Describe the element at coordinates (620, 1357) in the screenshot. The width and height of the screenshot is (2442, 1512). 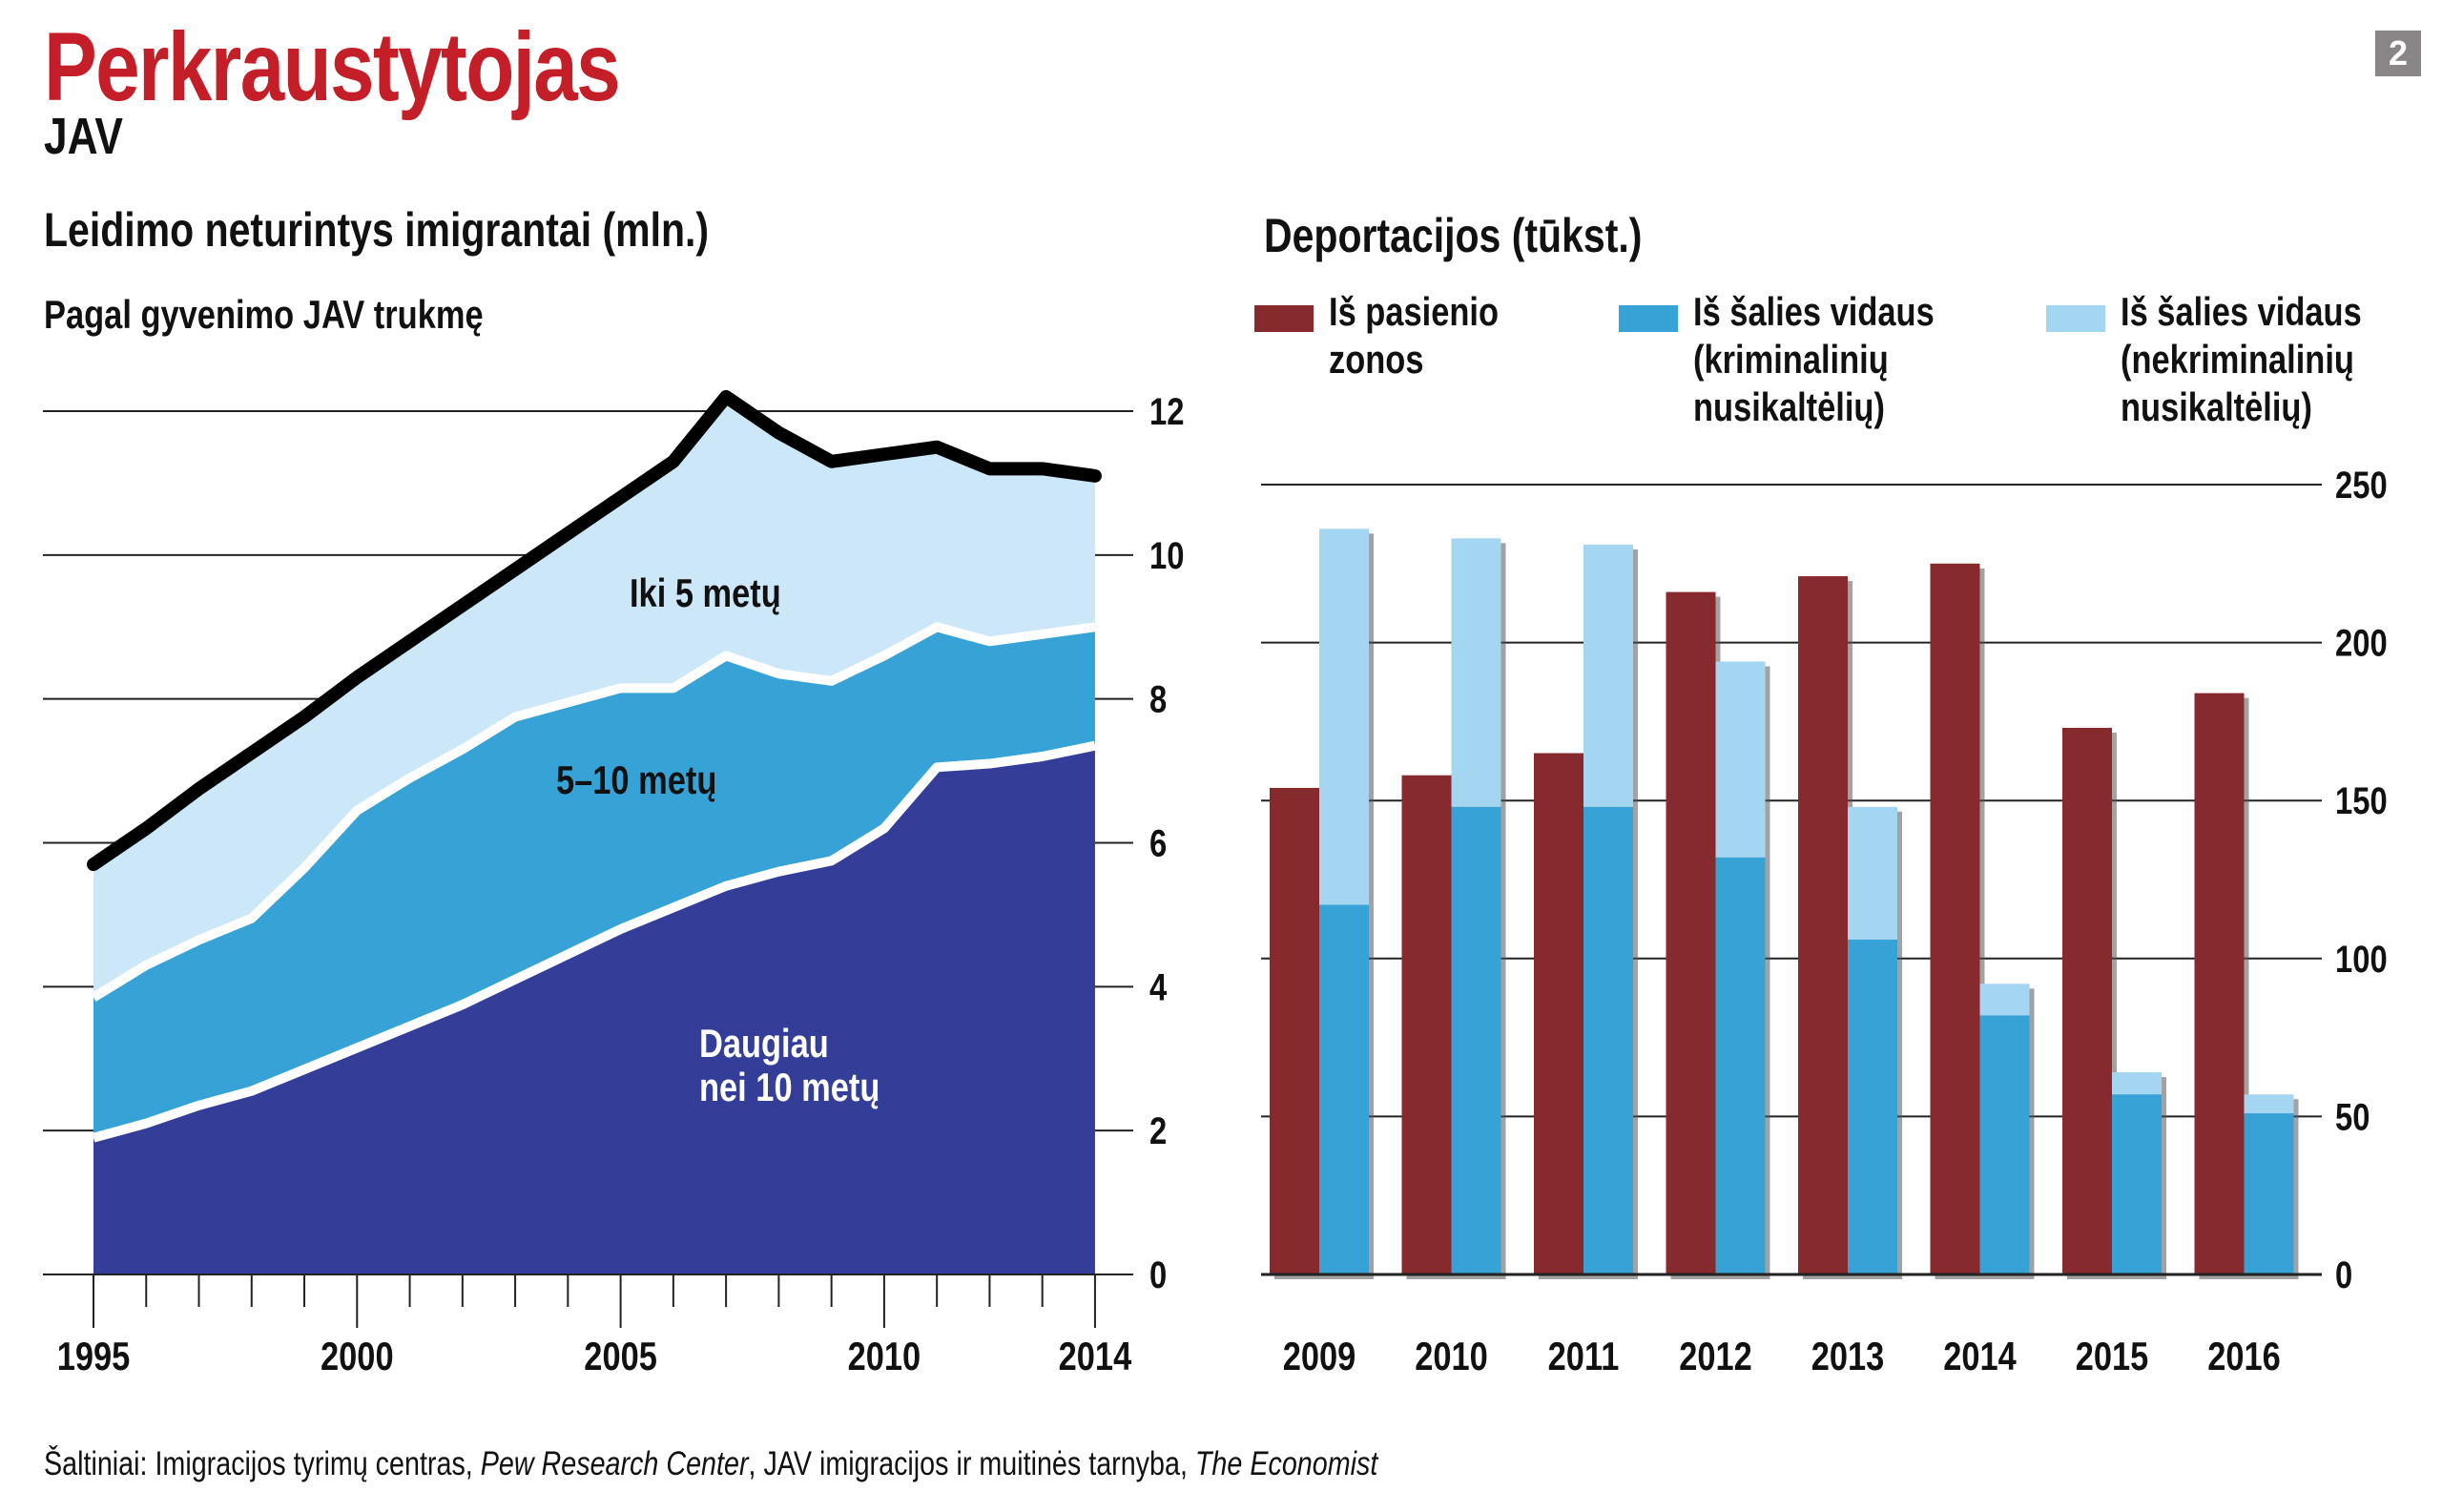
I see `x-tick-label: 2005` at that location.